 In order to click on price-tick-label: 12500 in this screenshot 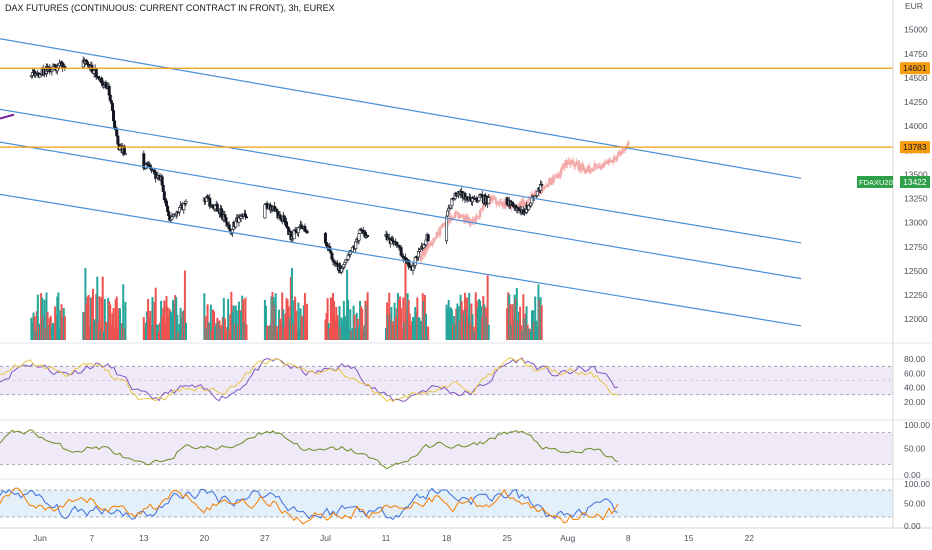, I will do `click(916, 271)`.